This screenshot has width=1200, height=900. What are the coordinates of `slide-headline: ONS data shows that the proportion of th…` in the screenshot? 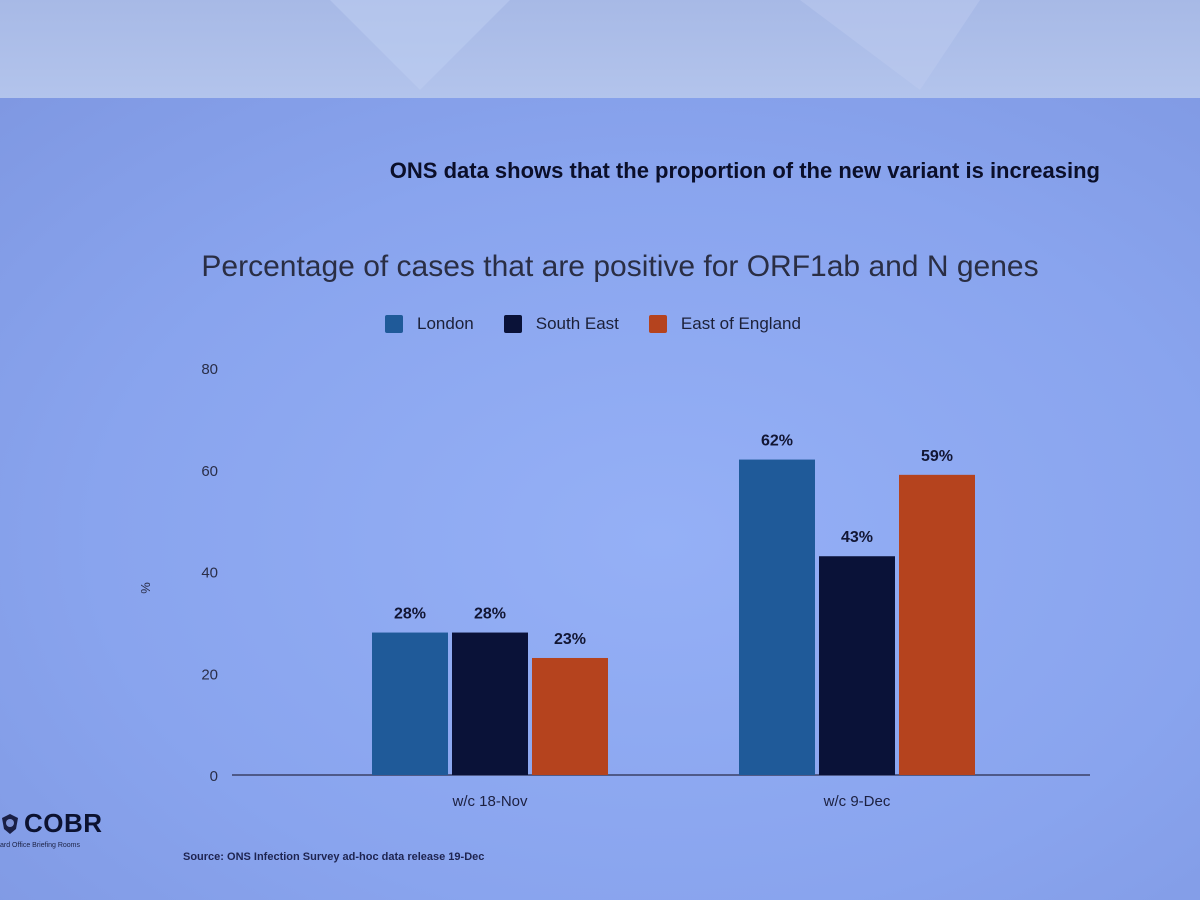 It's located at (744, 170).